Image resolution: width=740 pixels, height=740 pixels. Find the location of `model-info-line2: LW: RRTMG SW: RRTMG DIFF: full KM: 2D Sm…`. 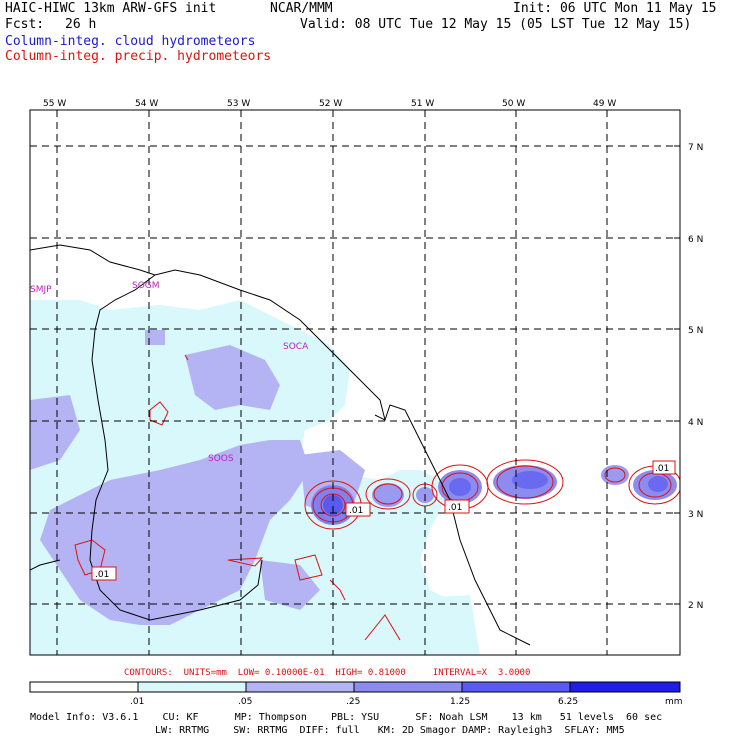

model-info-line2: LW: RRTMG SW: RRTMG DIFF: full KM: 2D Sm… is located at coordinates (390, 730).